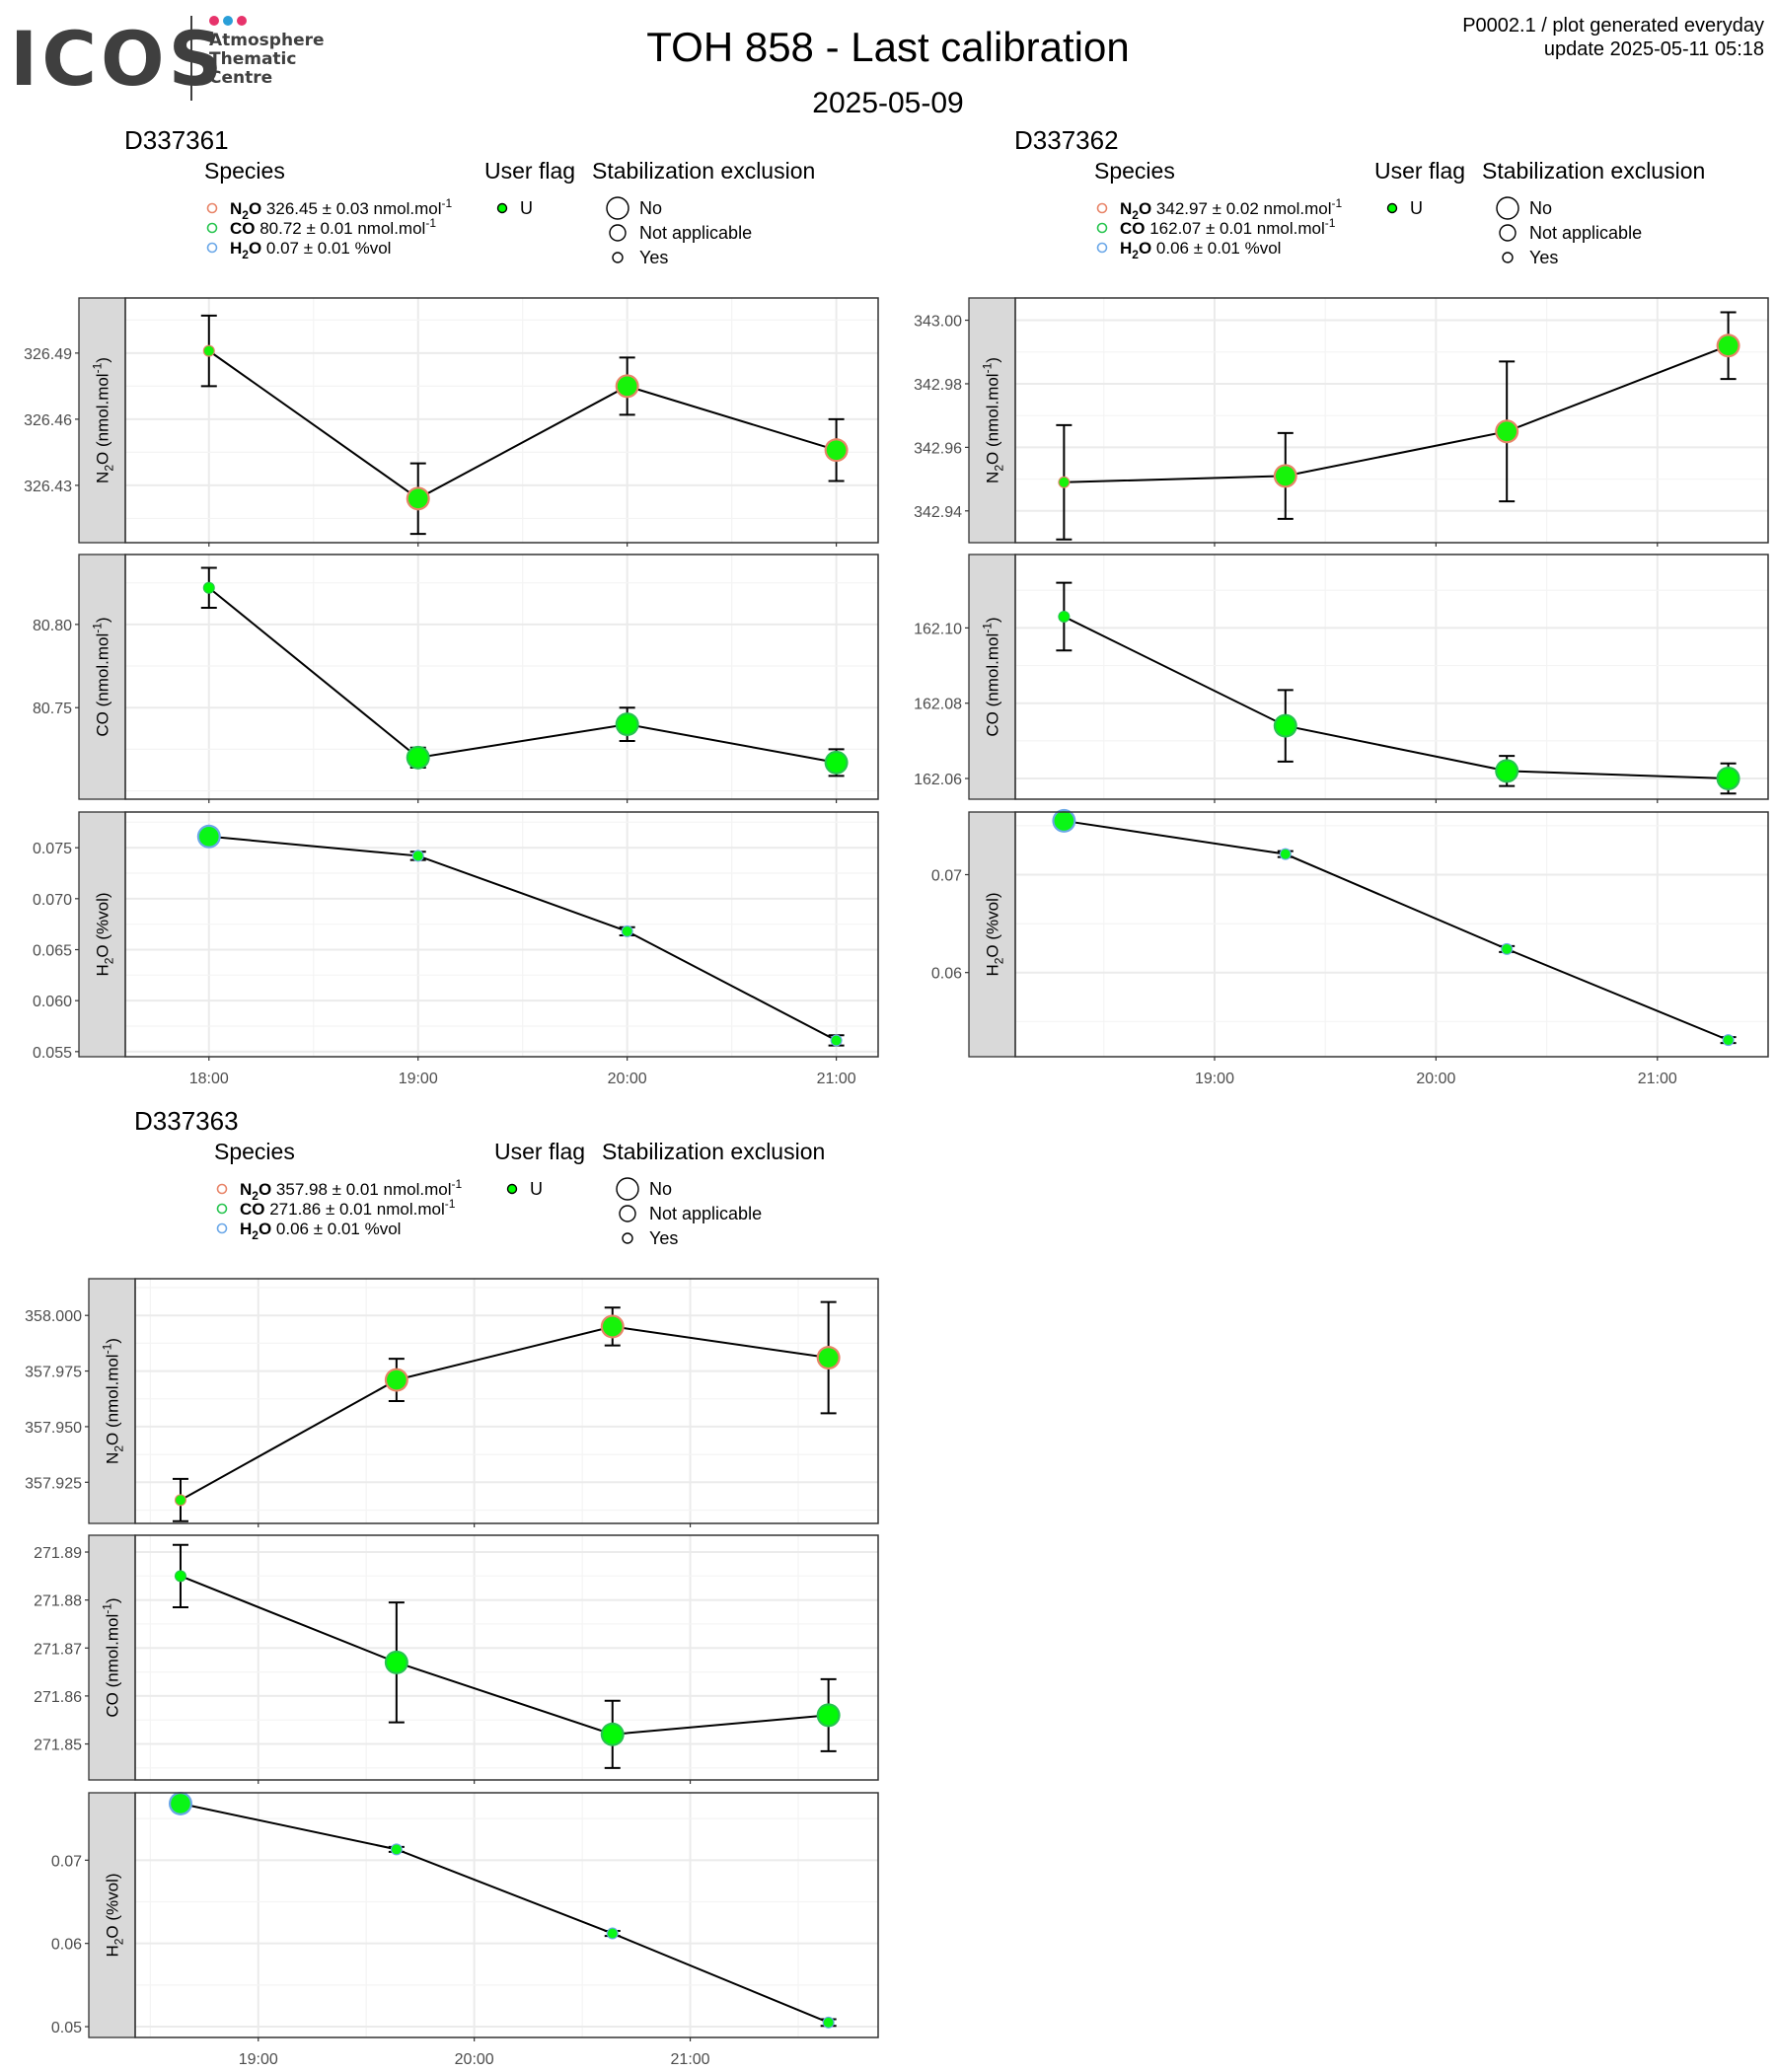 The width and height of the screenshot is (1776, 2072). I want to click on legend-stab-value: Yes, so click(654, 257).